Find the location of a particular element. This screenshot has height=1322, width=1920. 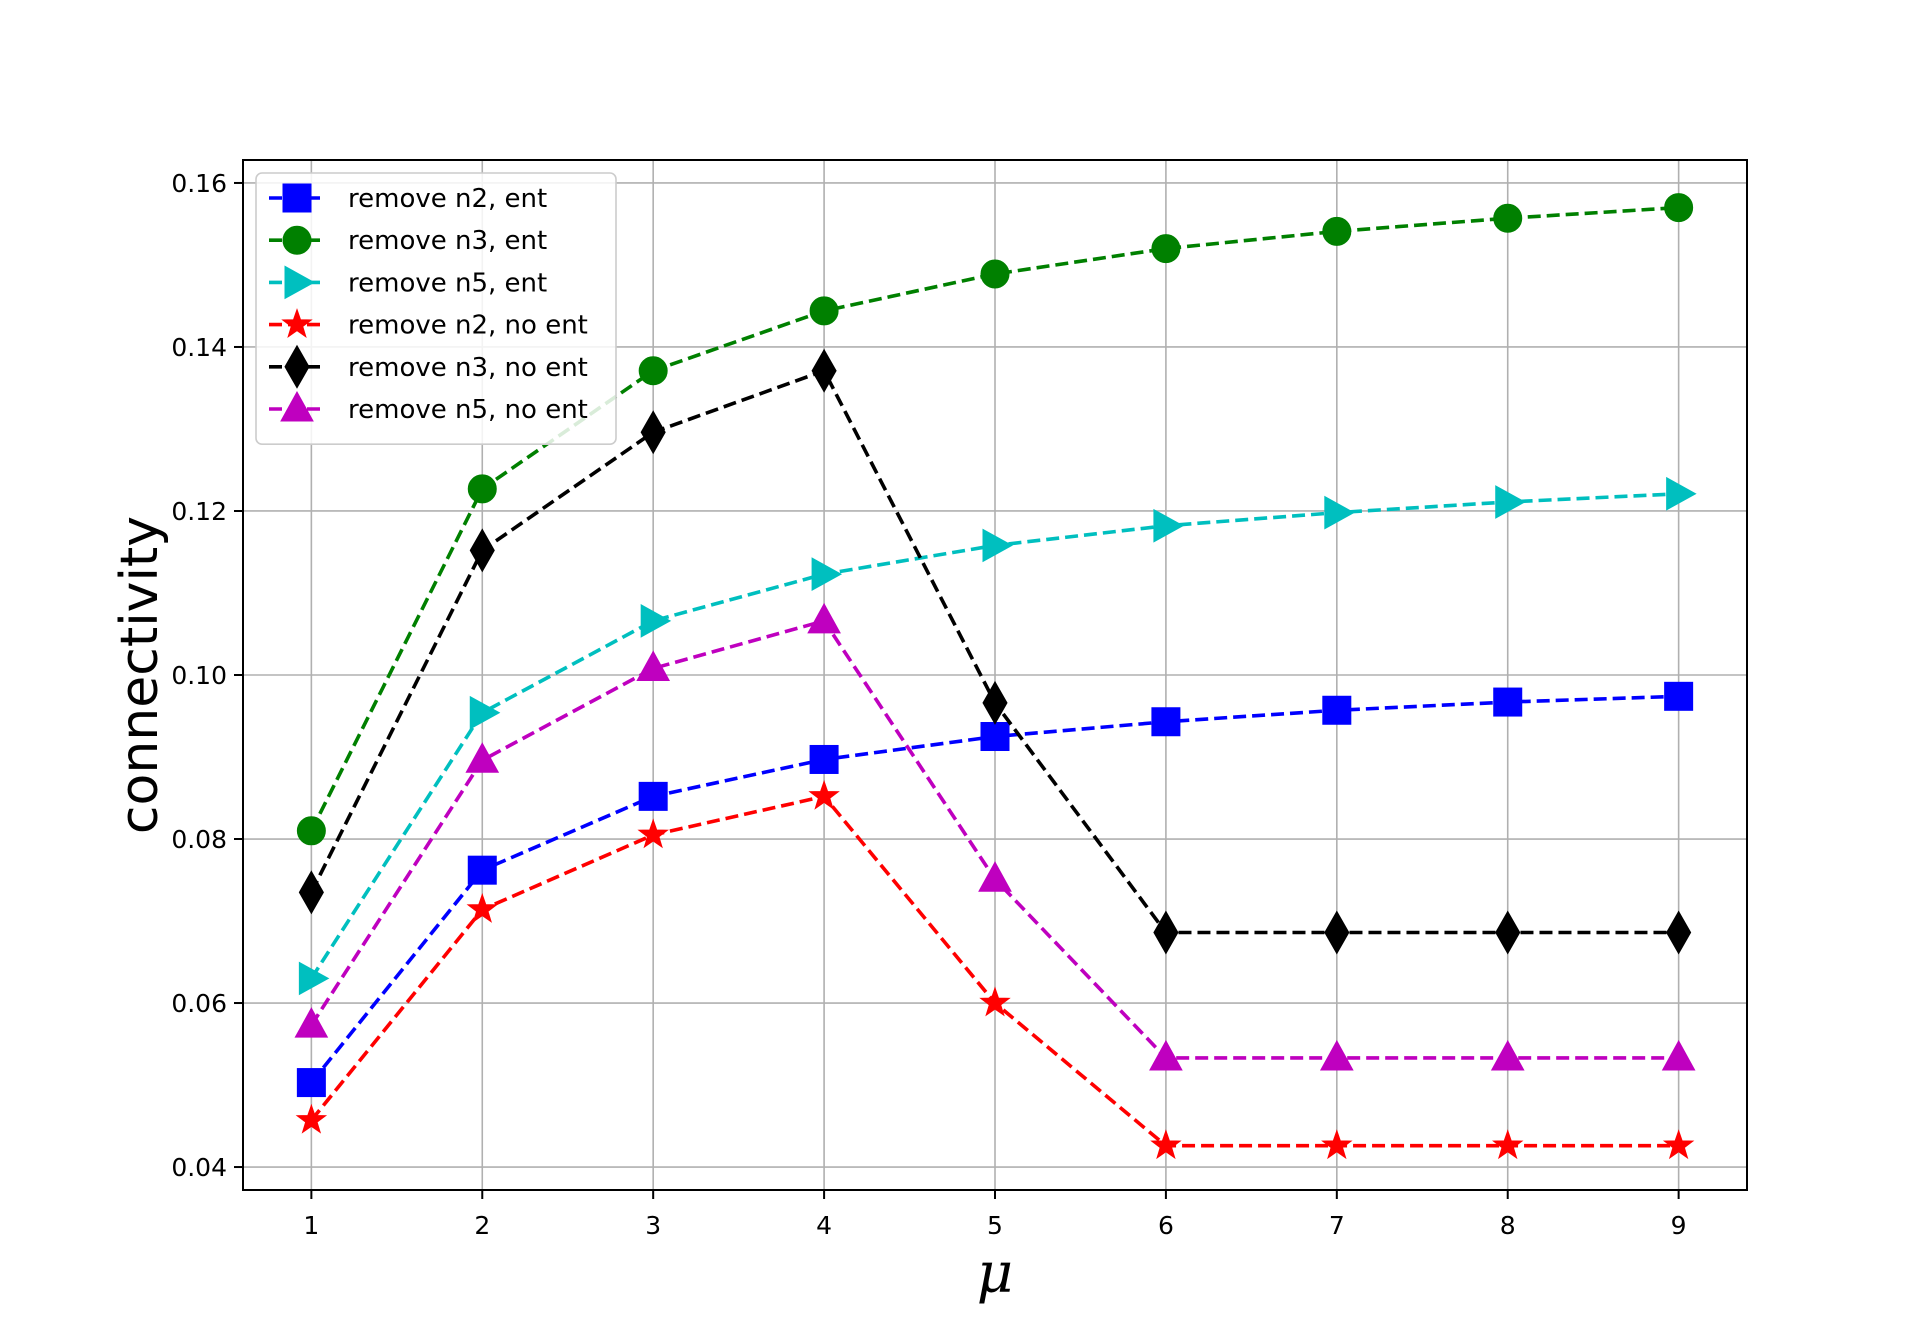

legend-box is located at coordinates (436, 309).